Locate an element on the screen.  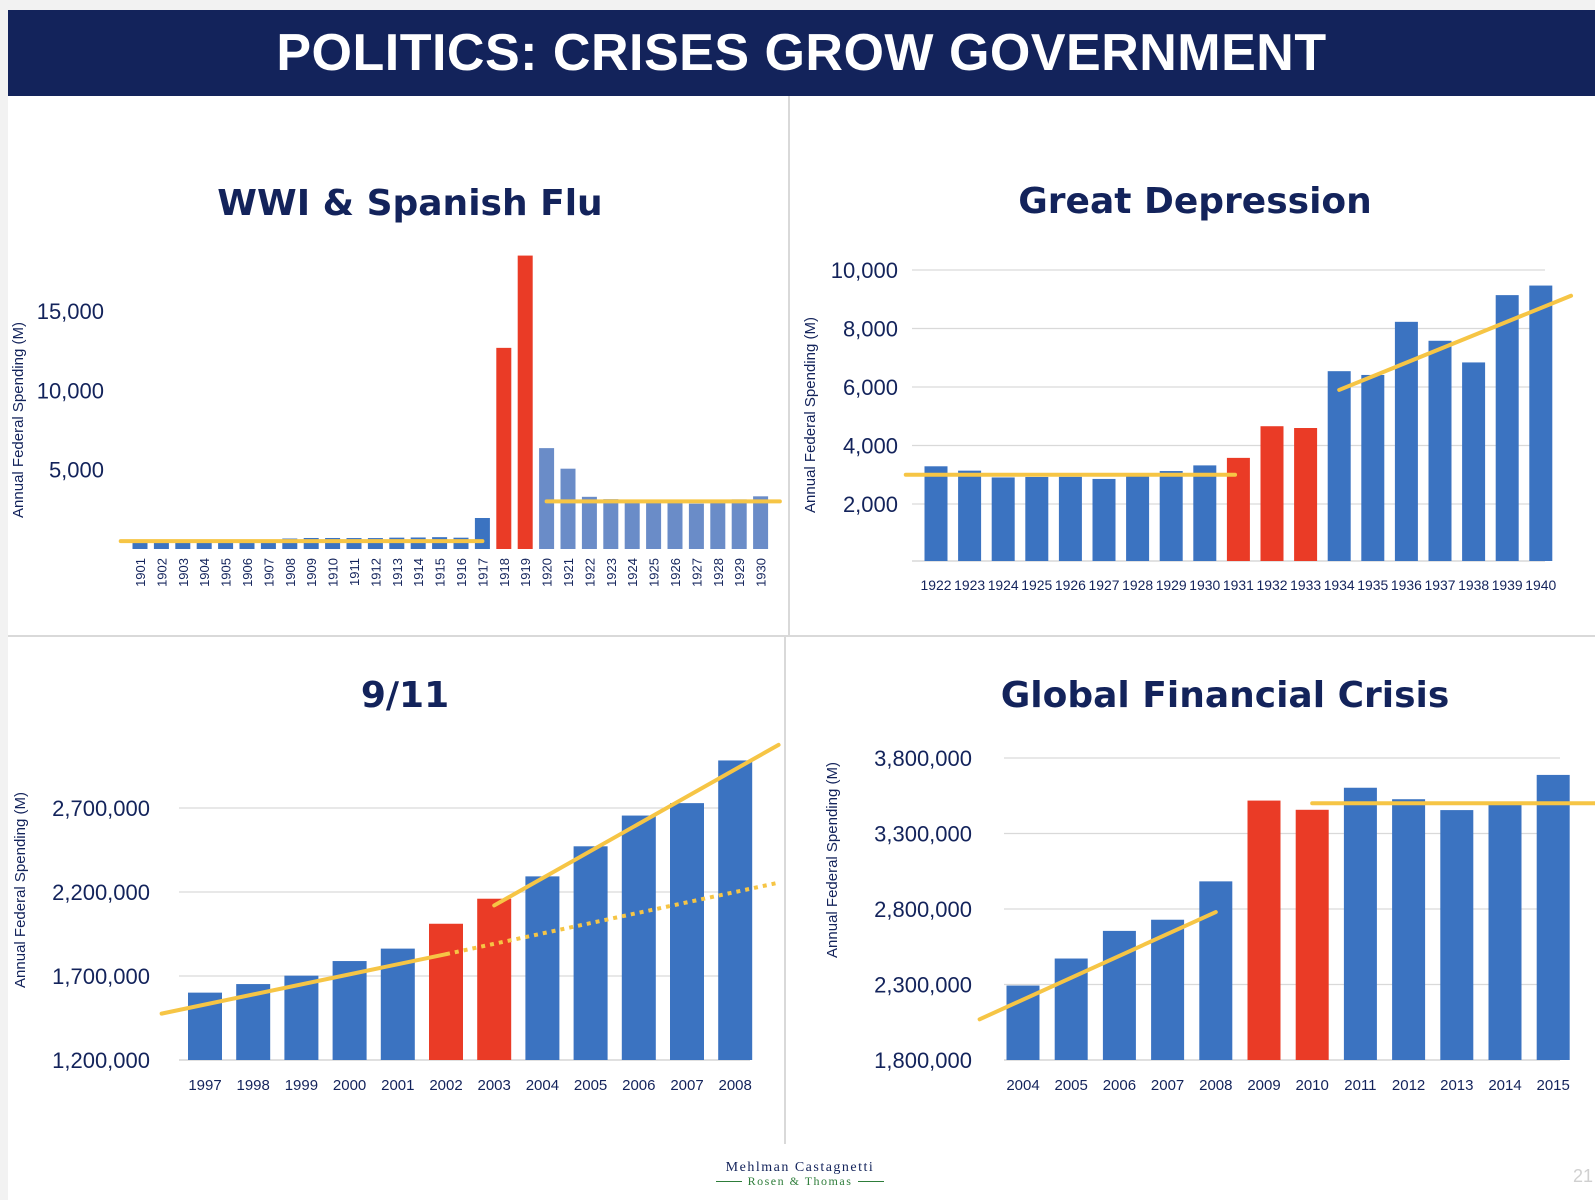
logo-rule-left is located at coordinates (728, 1181).